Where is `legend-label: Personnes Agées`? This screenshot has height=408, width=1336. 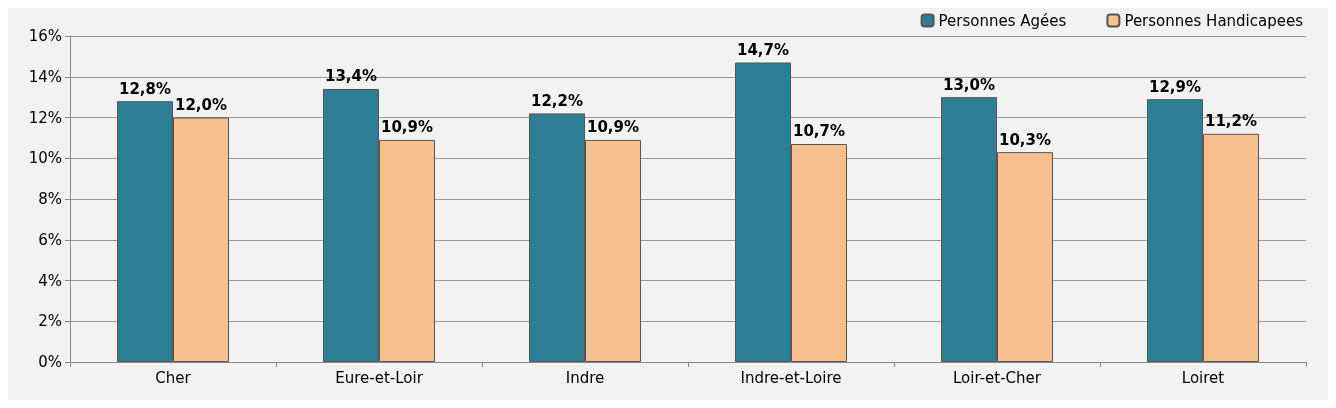
legend-label: Personnes Agées is located at coordinates (1002, 20).